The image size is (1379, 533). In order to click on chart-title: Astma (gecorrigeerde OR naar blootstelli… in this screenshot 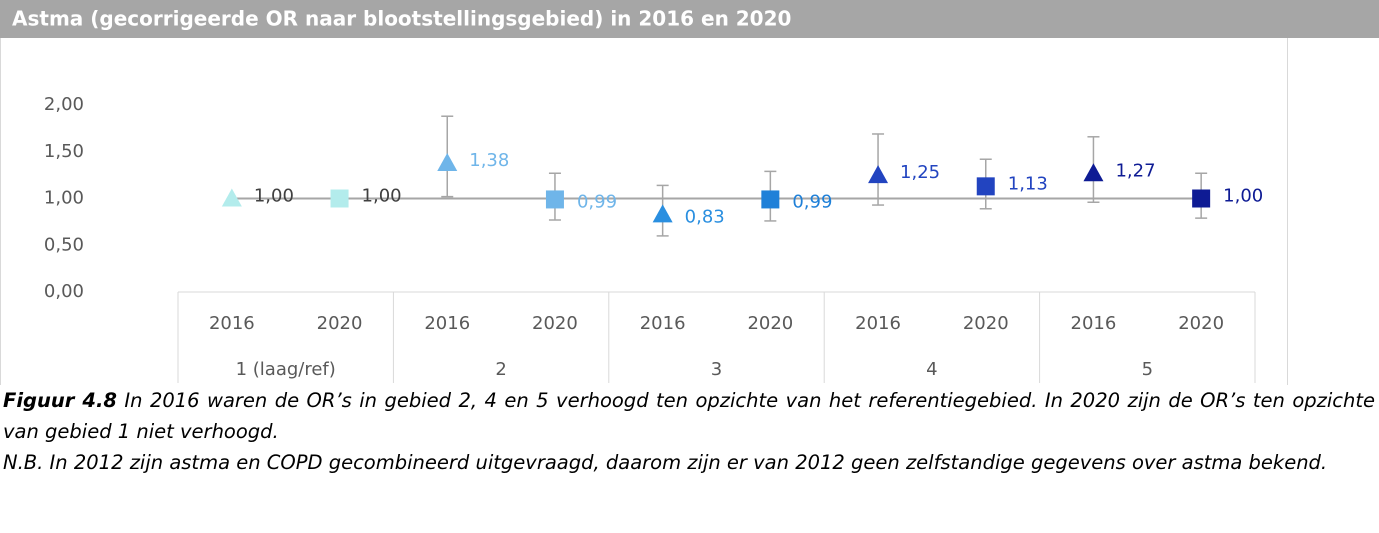, I will do `click(401, 19)`.